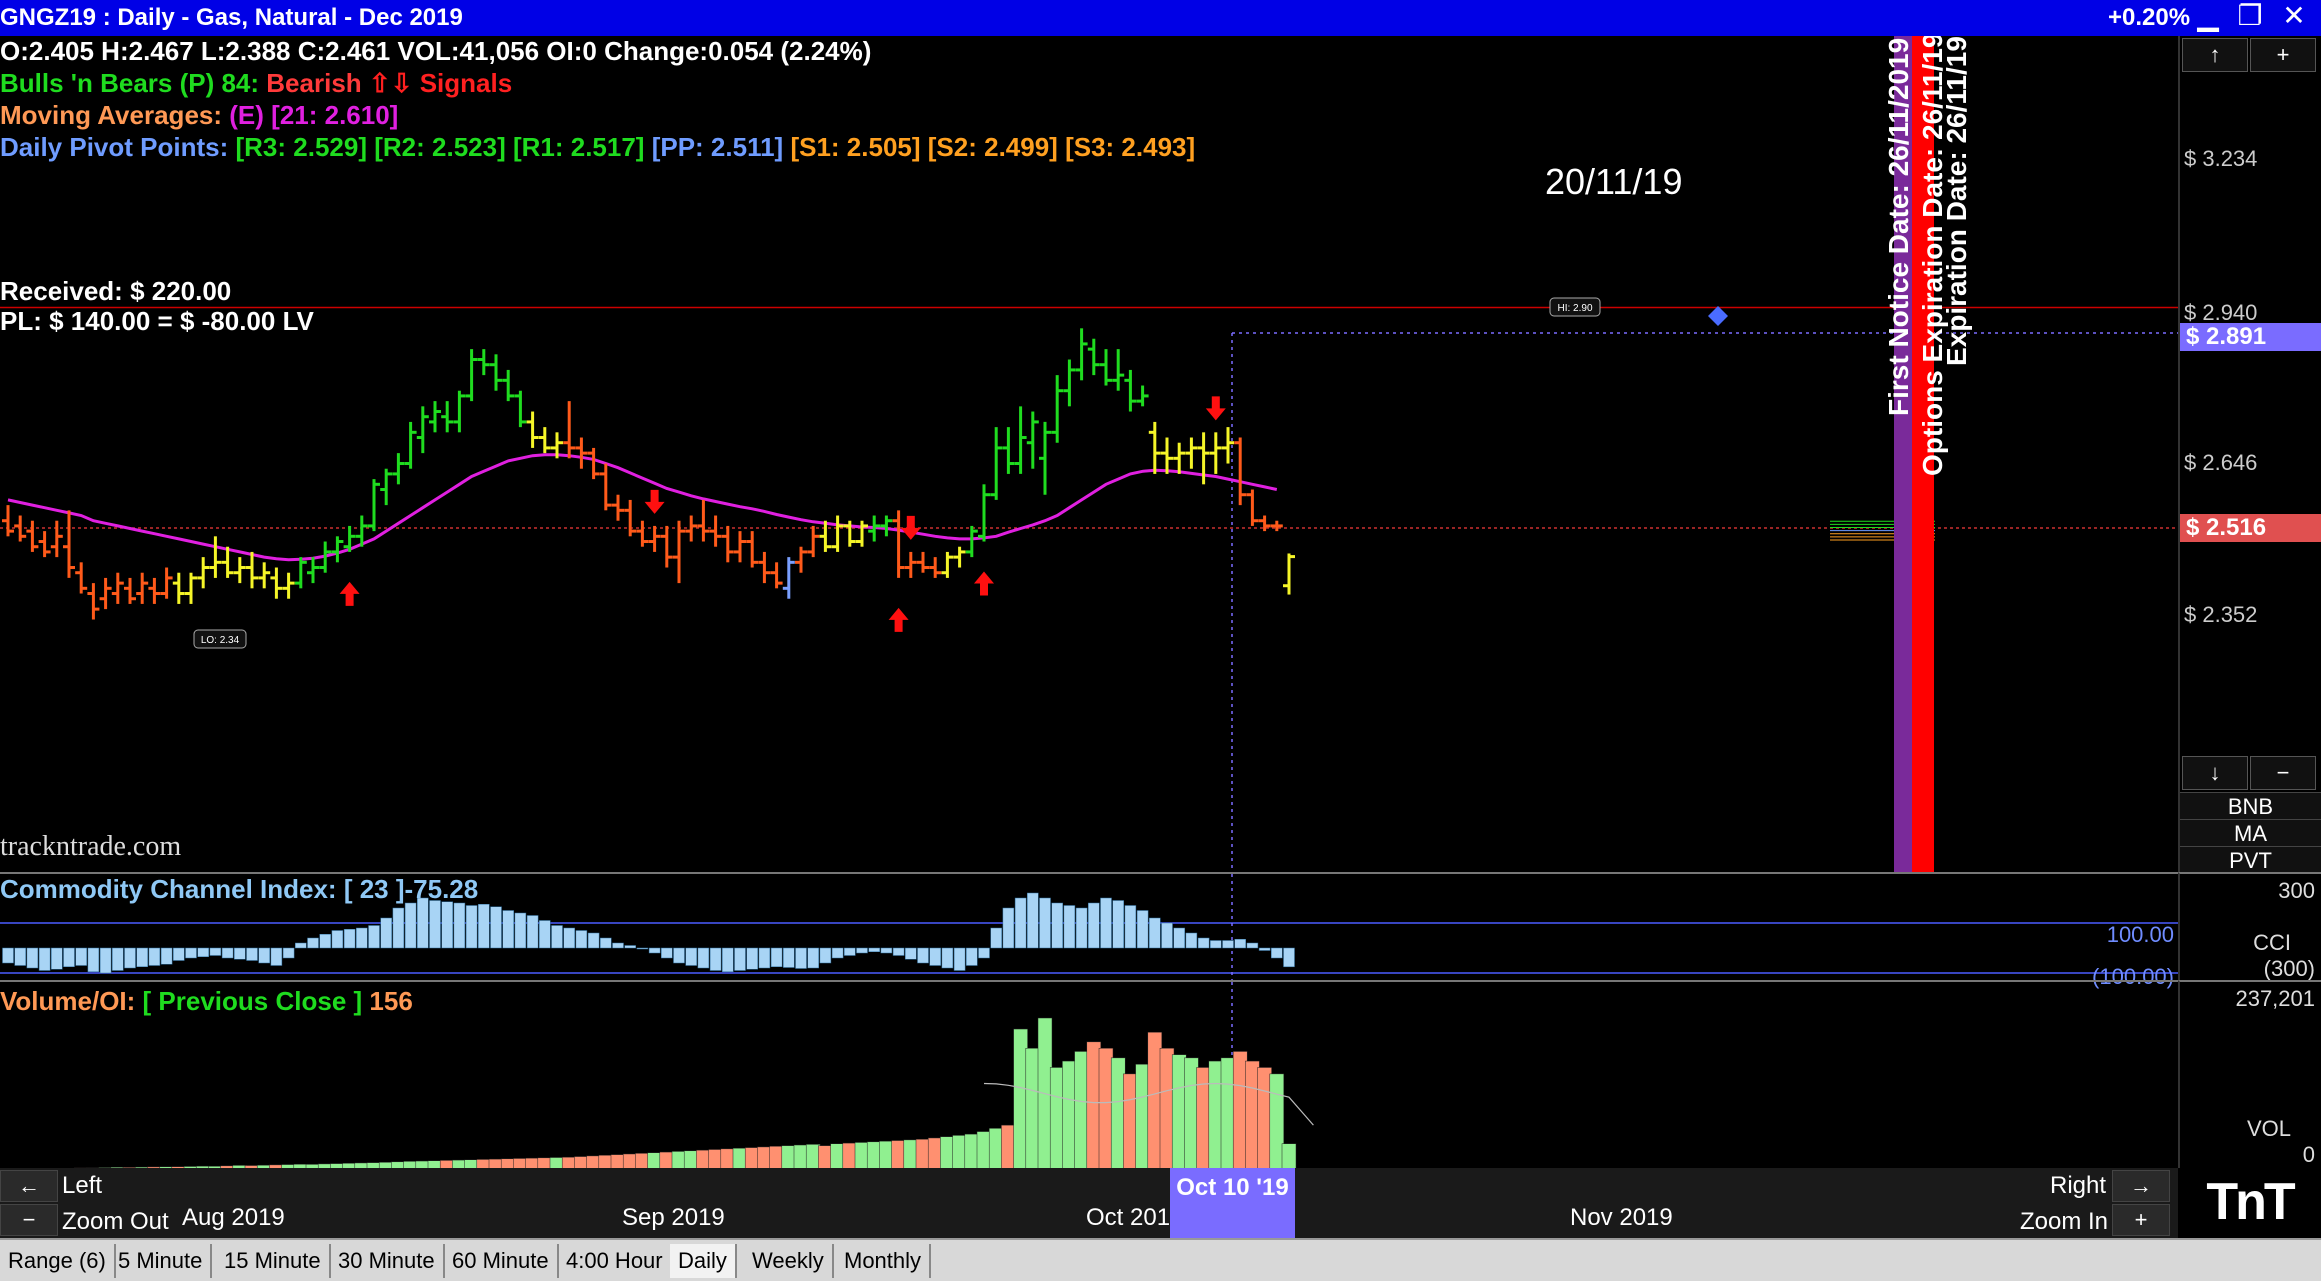  What do you see at coordinates (2064, 1221) in the screenshot?
I see `zoom-in-label: Zoom In` at bounding box center [2064, 1221].